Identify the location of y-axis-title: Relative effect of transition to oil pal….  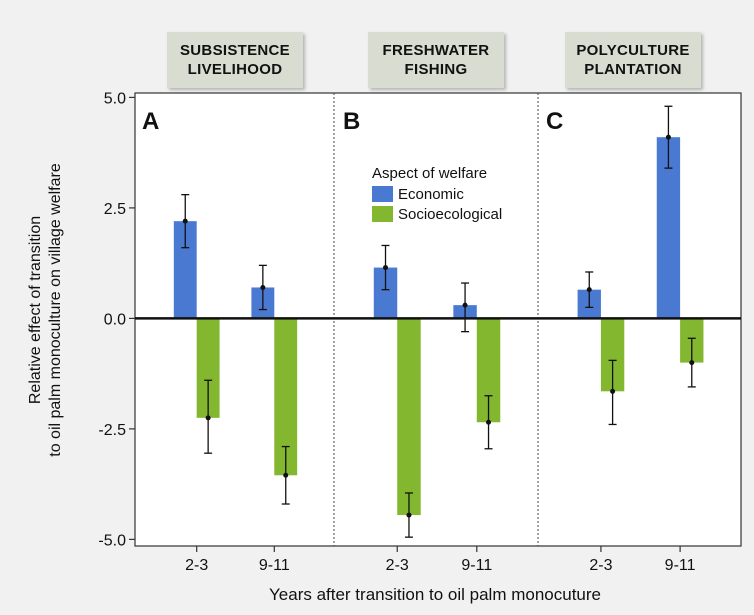
(45, 310).